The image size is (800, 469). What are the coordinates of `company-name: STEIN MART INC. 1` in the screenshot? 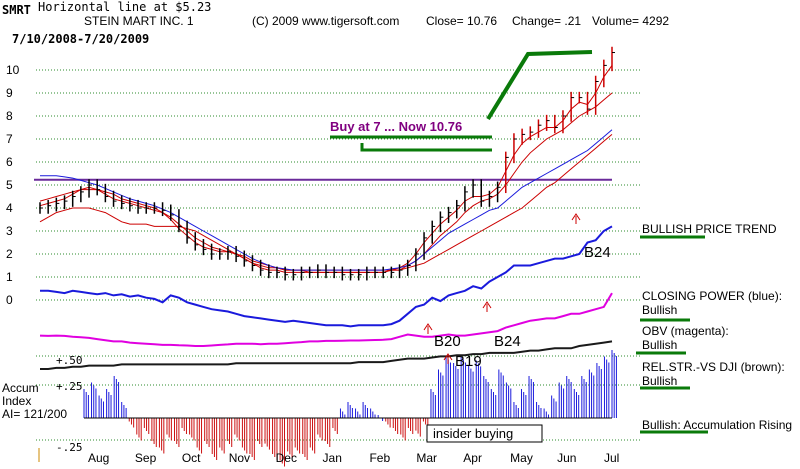 It's located at (139, 21).